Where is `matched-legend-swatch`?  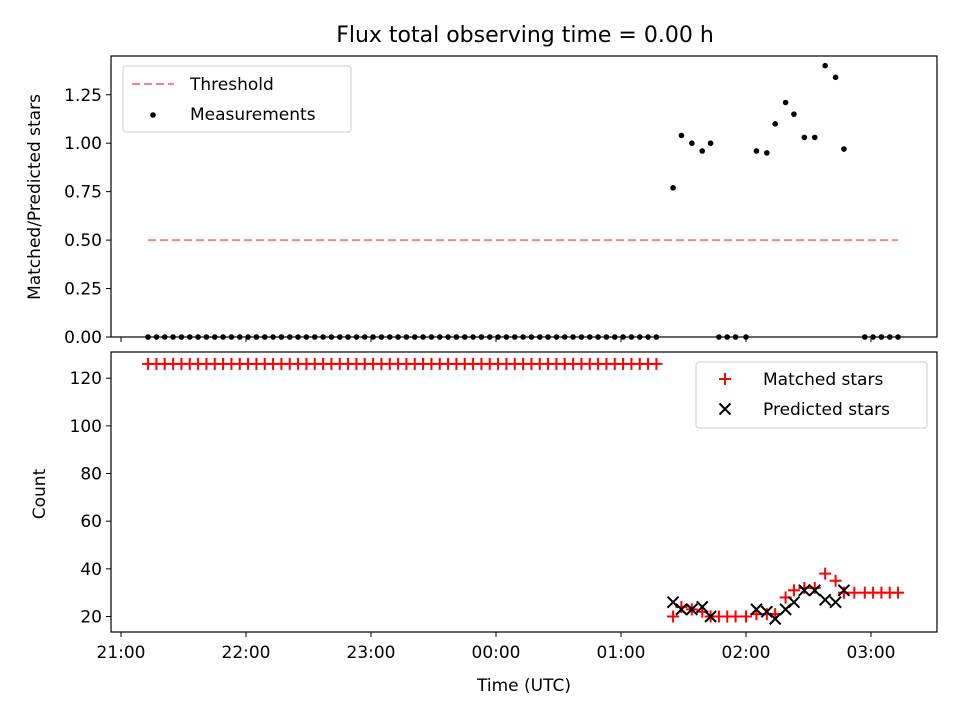 matched-legend-swatch is located at coordinates (725, 379).